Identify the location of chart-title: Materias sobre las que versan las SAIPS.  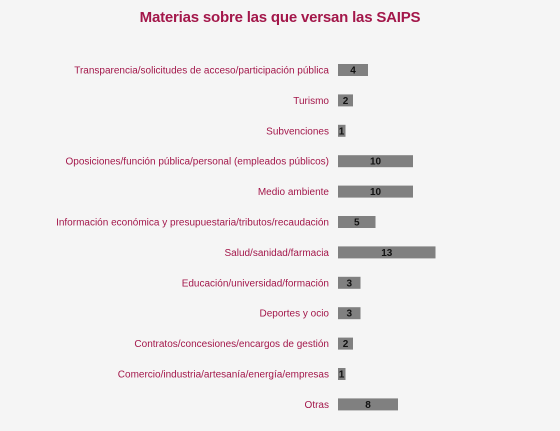
(280, 17).